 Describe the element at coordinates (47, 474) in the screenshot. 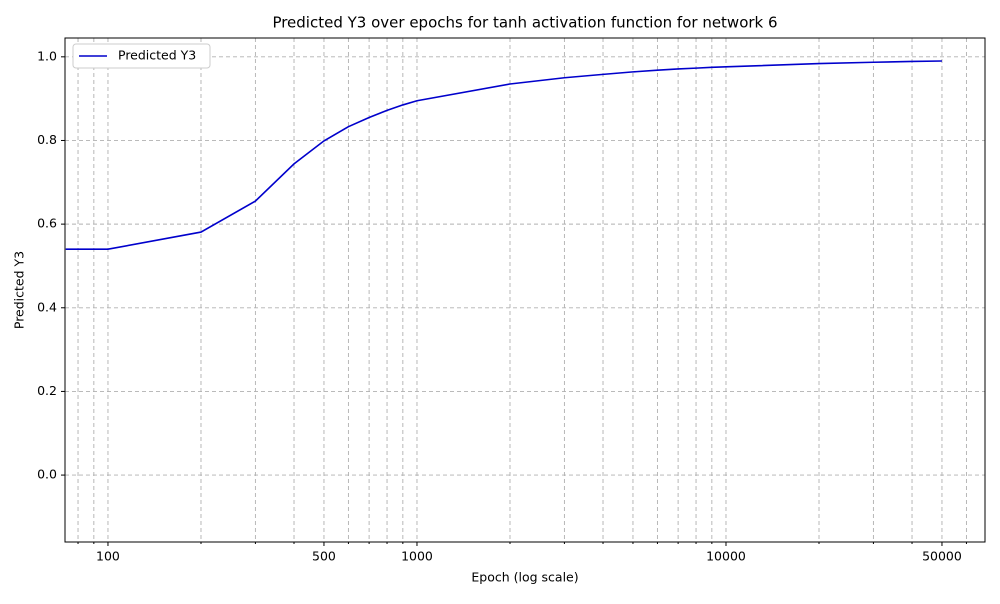

I see `y-tick-label: 0.0` at that location.